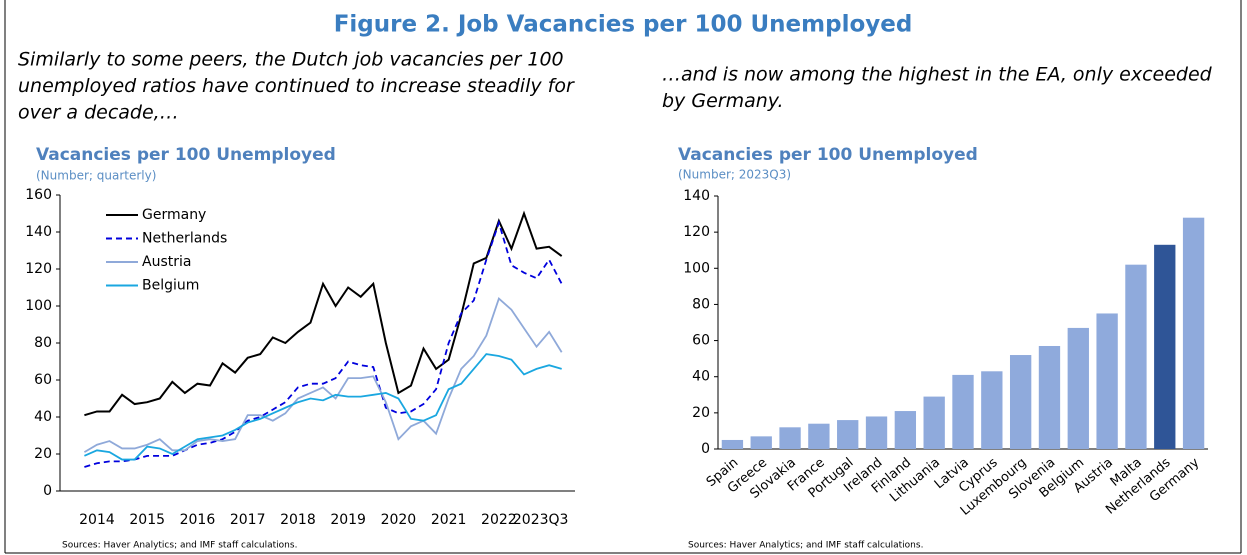  Describe the element at coordinates (399, 520) in the screenshot. I see `x-tick-label: 2020` at that location.